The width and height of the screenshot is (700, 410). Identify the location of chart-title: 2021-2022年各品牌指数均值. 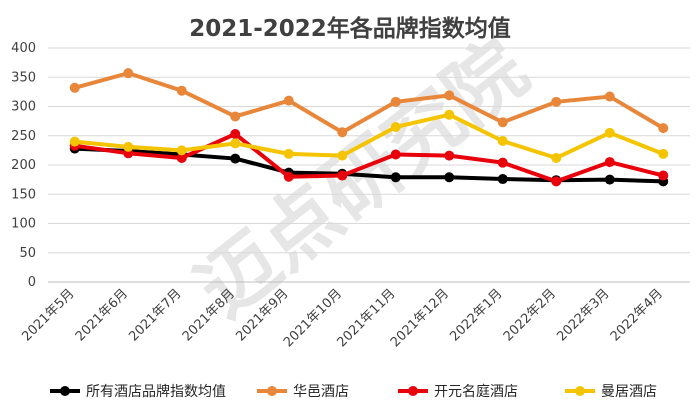
(350, 28).